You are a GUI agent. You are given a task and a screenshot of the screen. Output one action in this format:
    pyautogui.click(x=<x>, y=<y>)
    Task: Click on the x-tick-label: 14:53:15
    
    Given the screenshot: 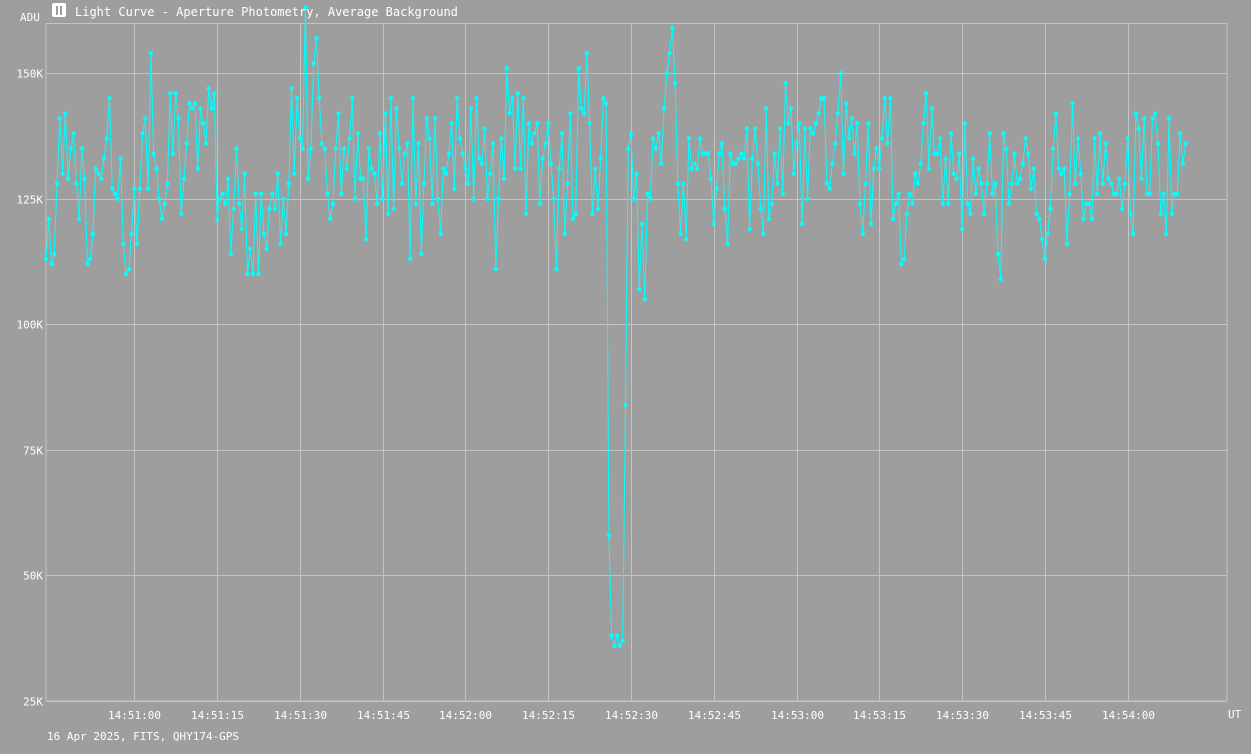 What is the action you would take?
    pyautogui.click(x=879, y=715)
    